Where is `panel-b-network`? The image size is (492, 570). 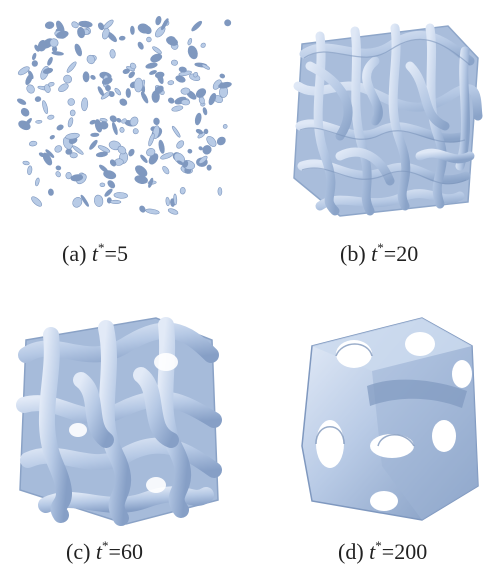 panel-b-network is located at coordinates (388, 120).